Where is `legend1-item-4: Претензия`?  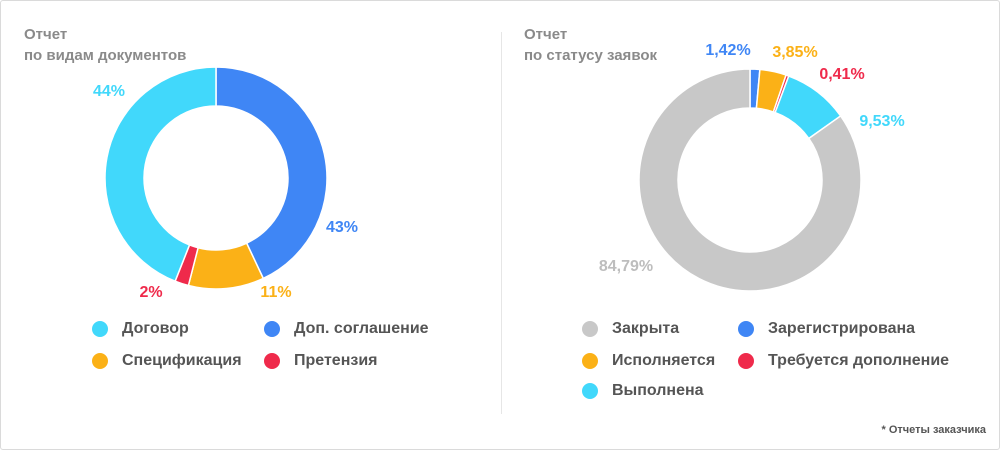
legend1-item-4: Претензия is located at coordinates (320, 361).